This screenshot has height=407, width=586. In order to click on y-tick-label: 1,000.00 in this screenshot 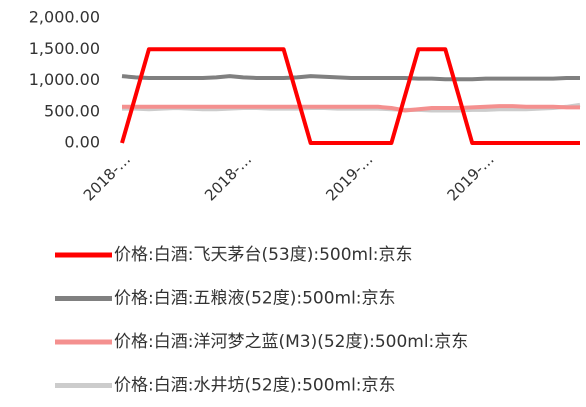, I will do `click(64, 79)`.